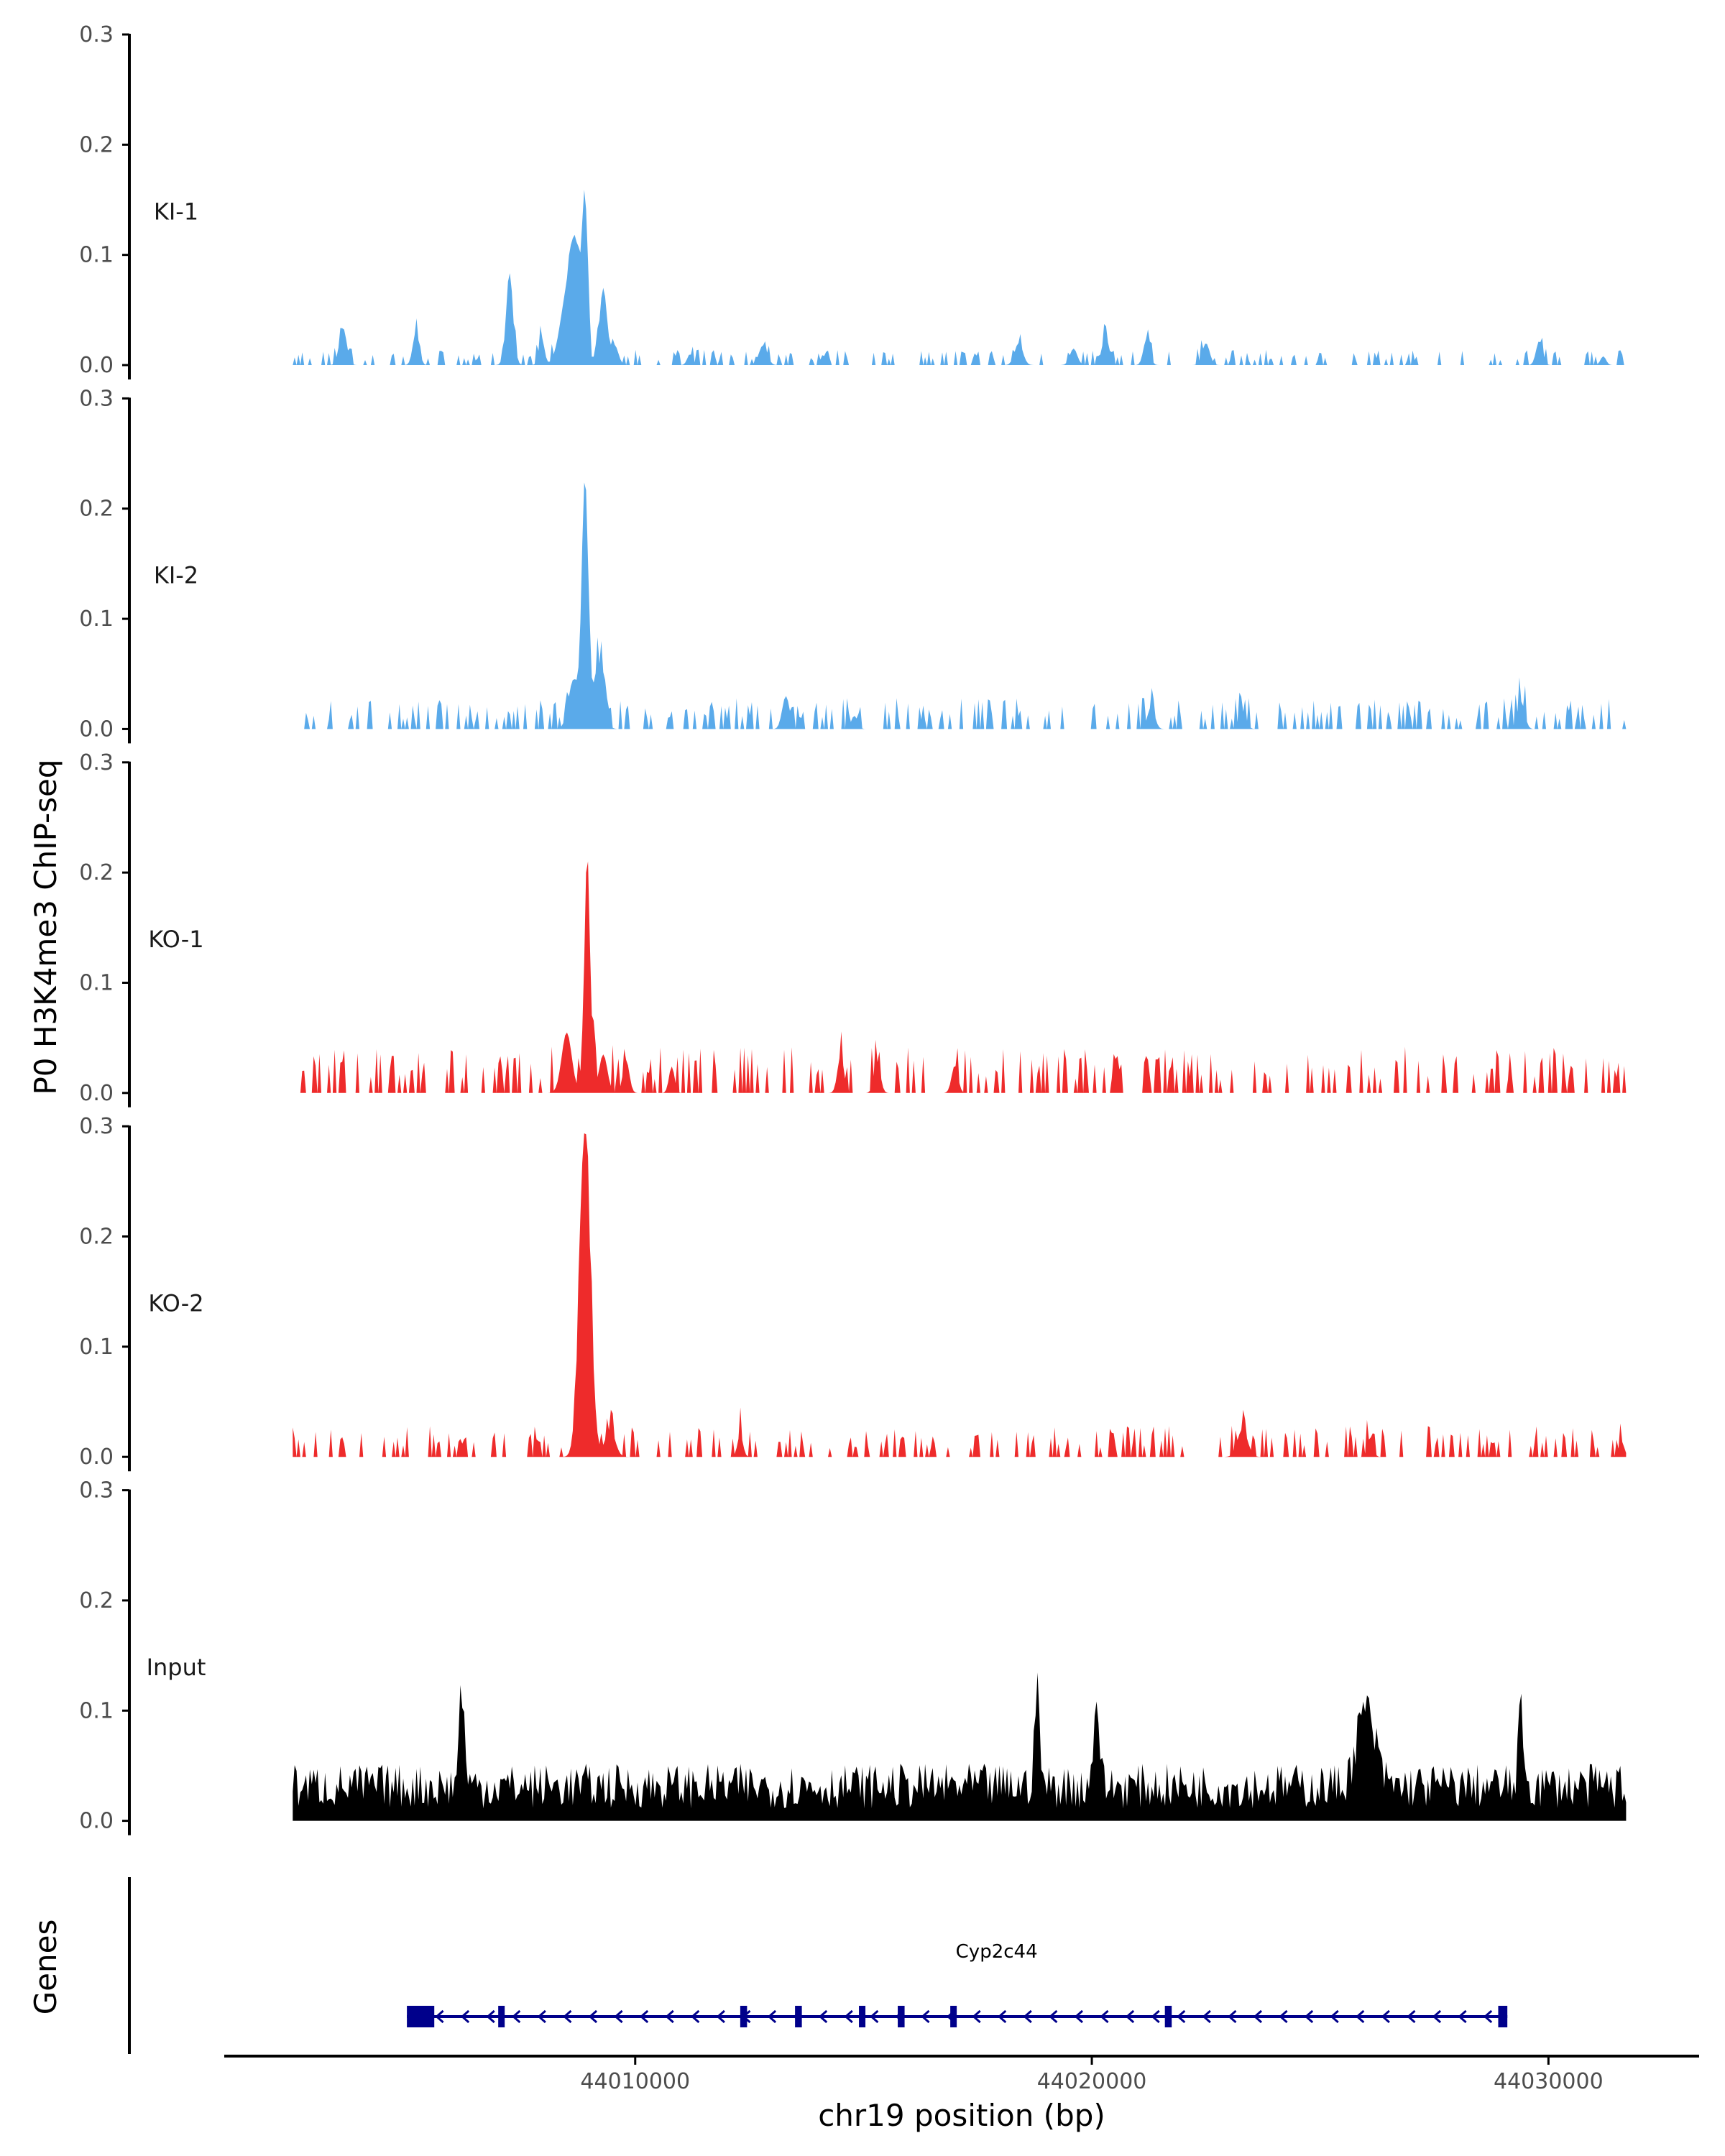 The width and height of the screenshot is (1725, 2156). I want to click on x-tick-label: 44030000, so click(1549, 2082).